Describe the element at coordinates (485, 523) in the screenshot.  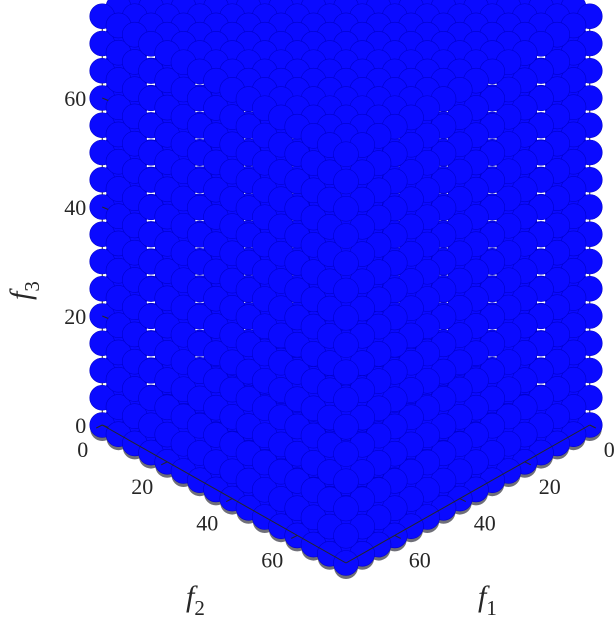
I see `x-tick-label: 40` at that location.